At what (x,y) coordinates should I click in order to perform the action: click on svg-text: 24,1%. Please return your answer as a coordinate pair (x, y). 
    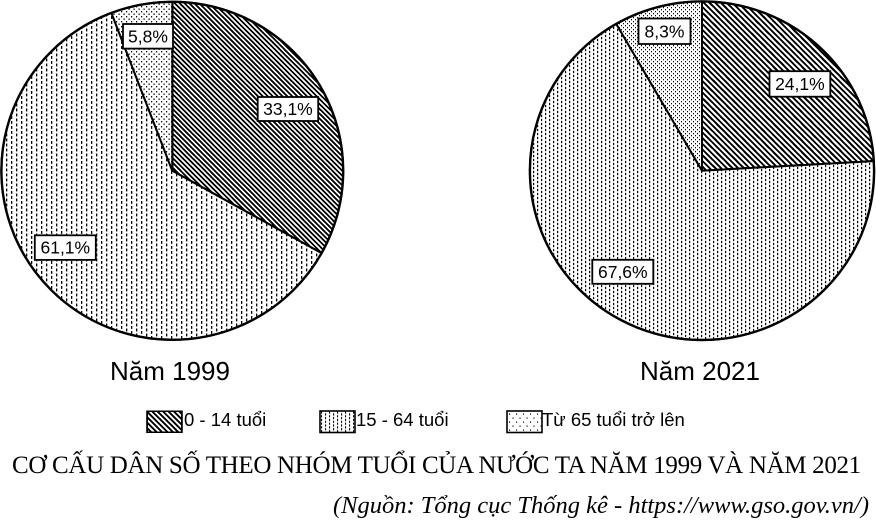
    Looking at the image, I should click on (800, 84).